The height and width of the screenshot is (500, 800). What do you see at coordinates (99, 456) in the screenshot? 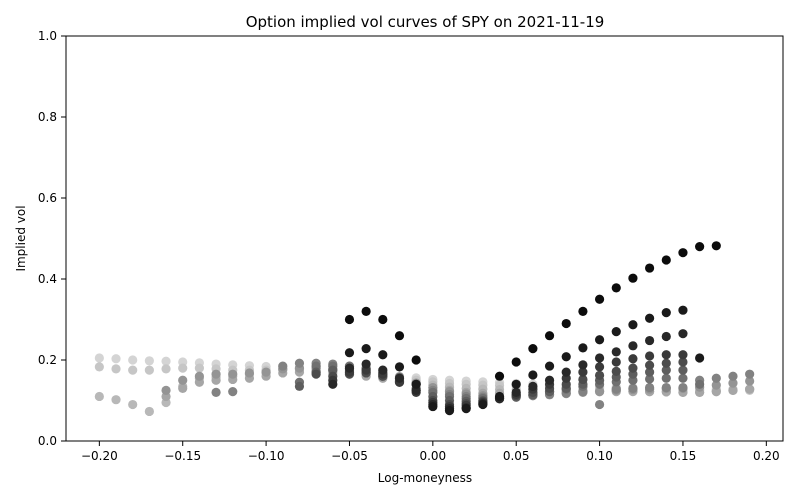
I see `x-tick-label: −0.20` at bounding box center [99, 456].